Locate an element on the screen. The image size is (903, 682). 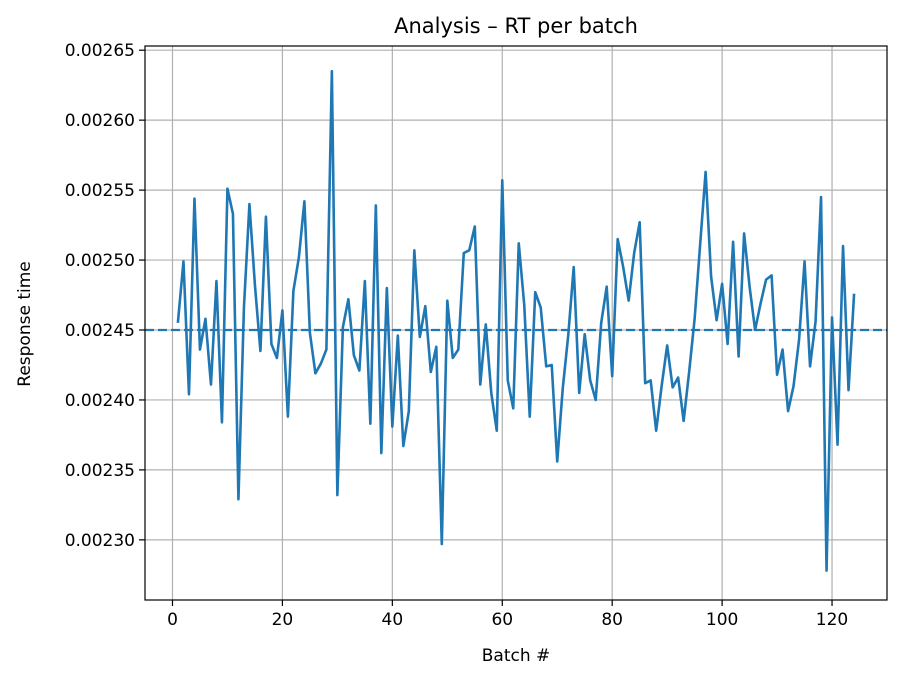
y-tick-label: 0.00245 is located at coordinates (100, 331).